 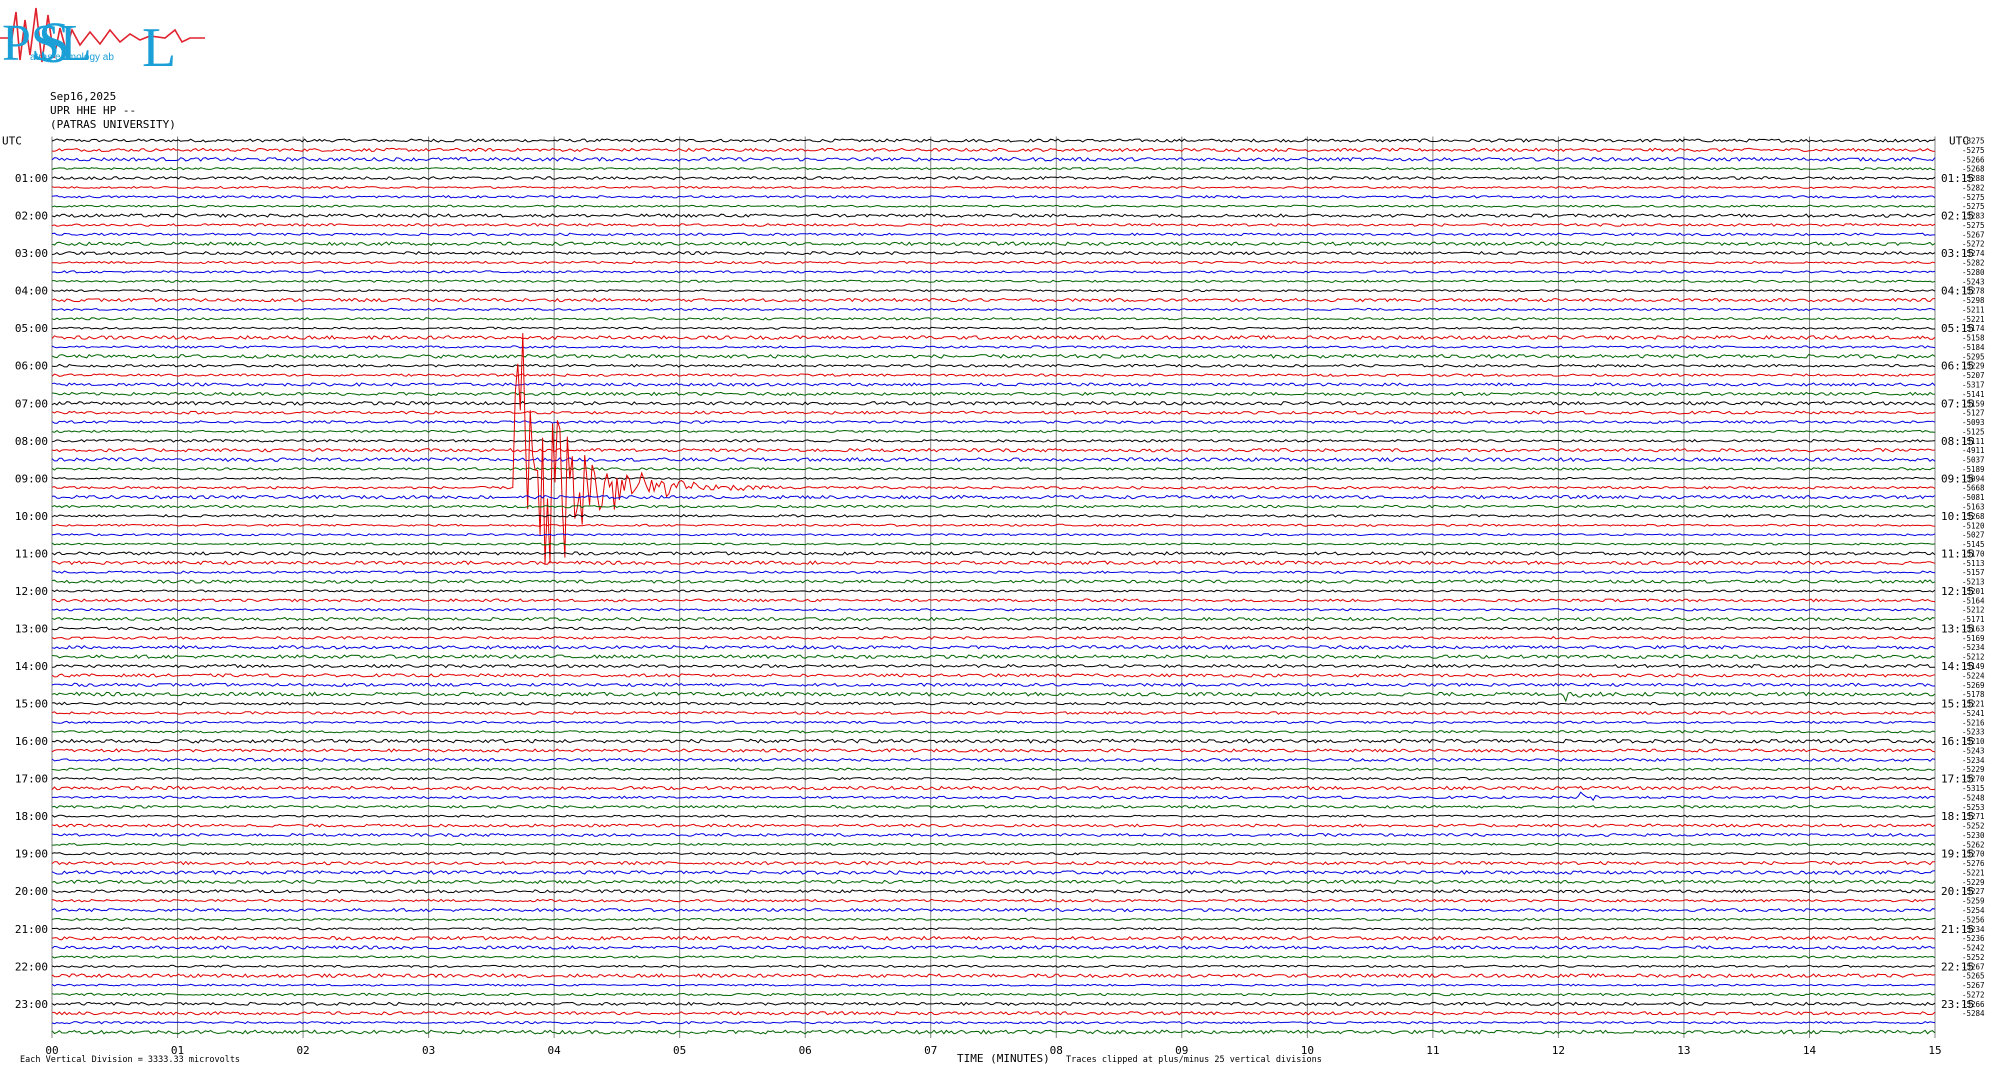 I want to click on logo-seismogram-line, so click(x=102, y=35).